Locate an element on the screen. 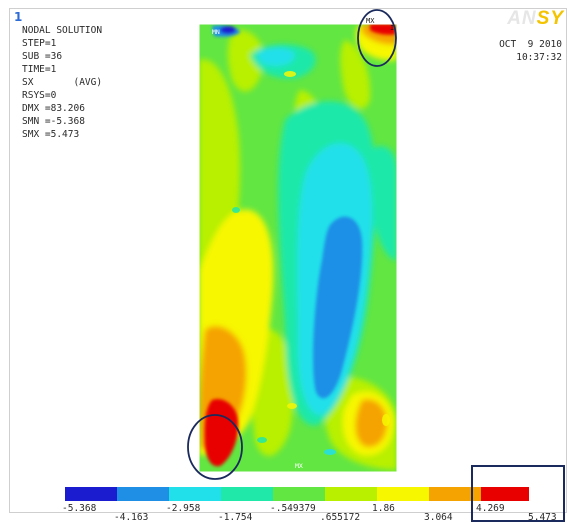  legend-label-bottom-5: 5.473 is located at coordinates (542, 517).